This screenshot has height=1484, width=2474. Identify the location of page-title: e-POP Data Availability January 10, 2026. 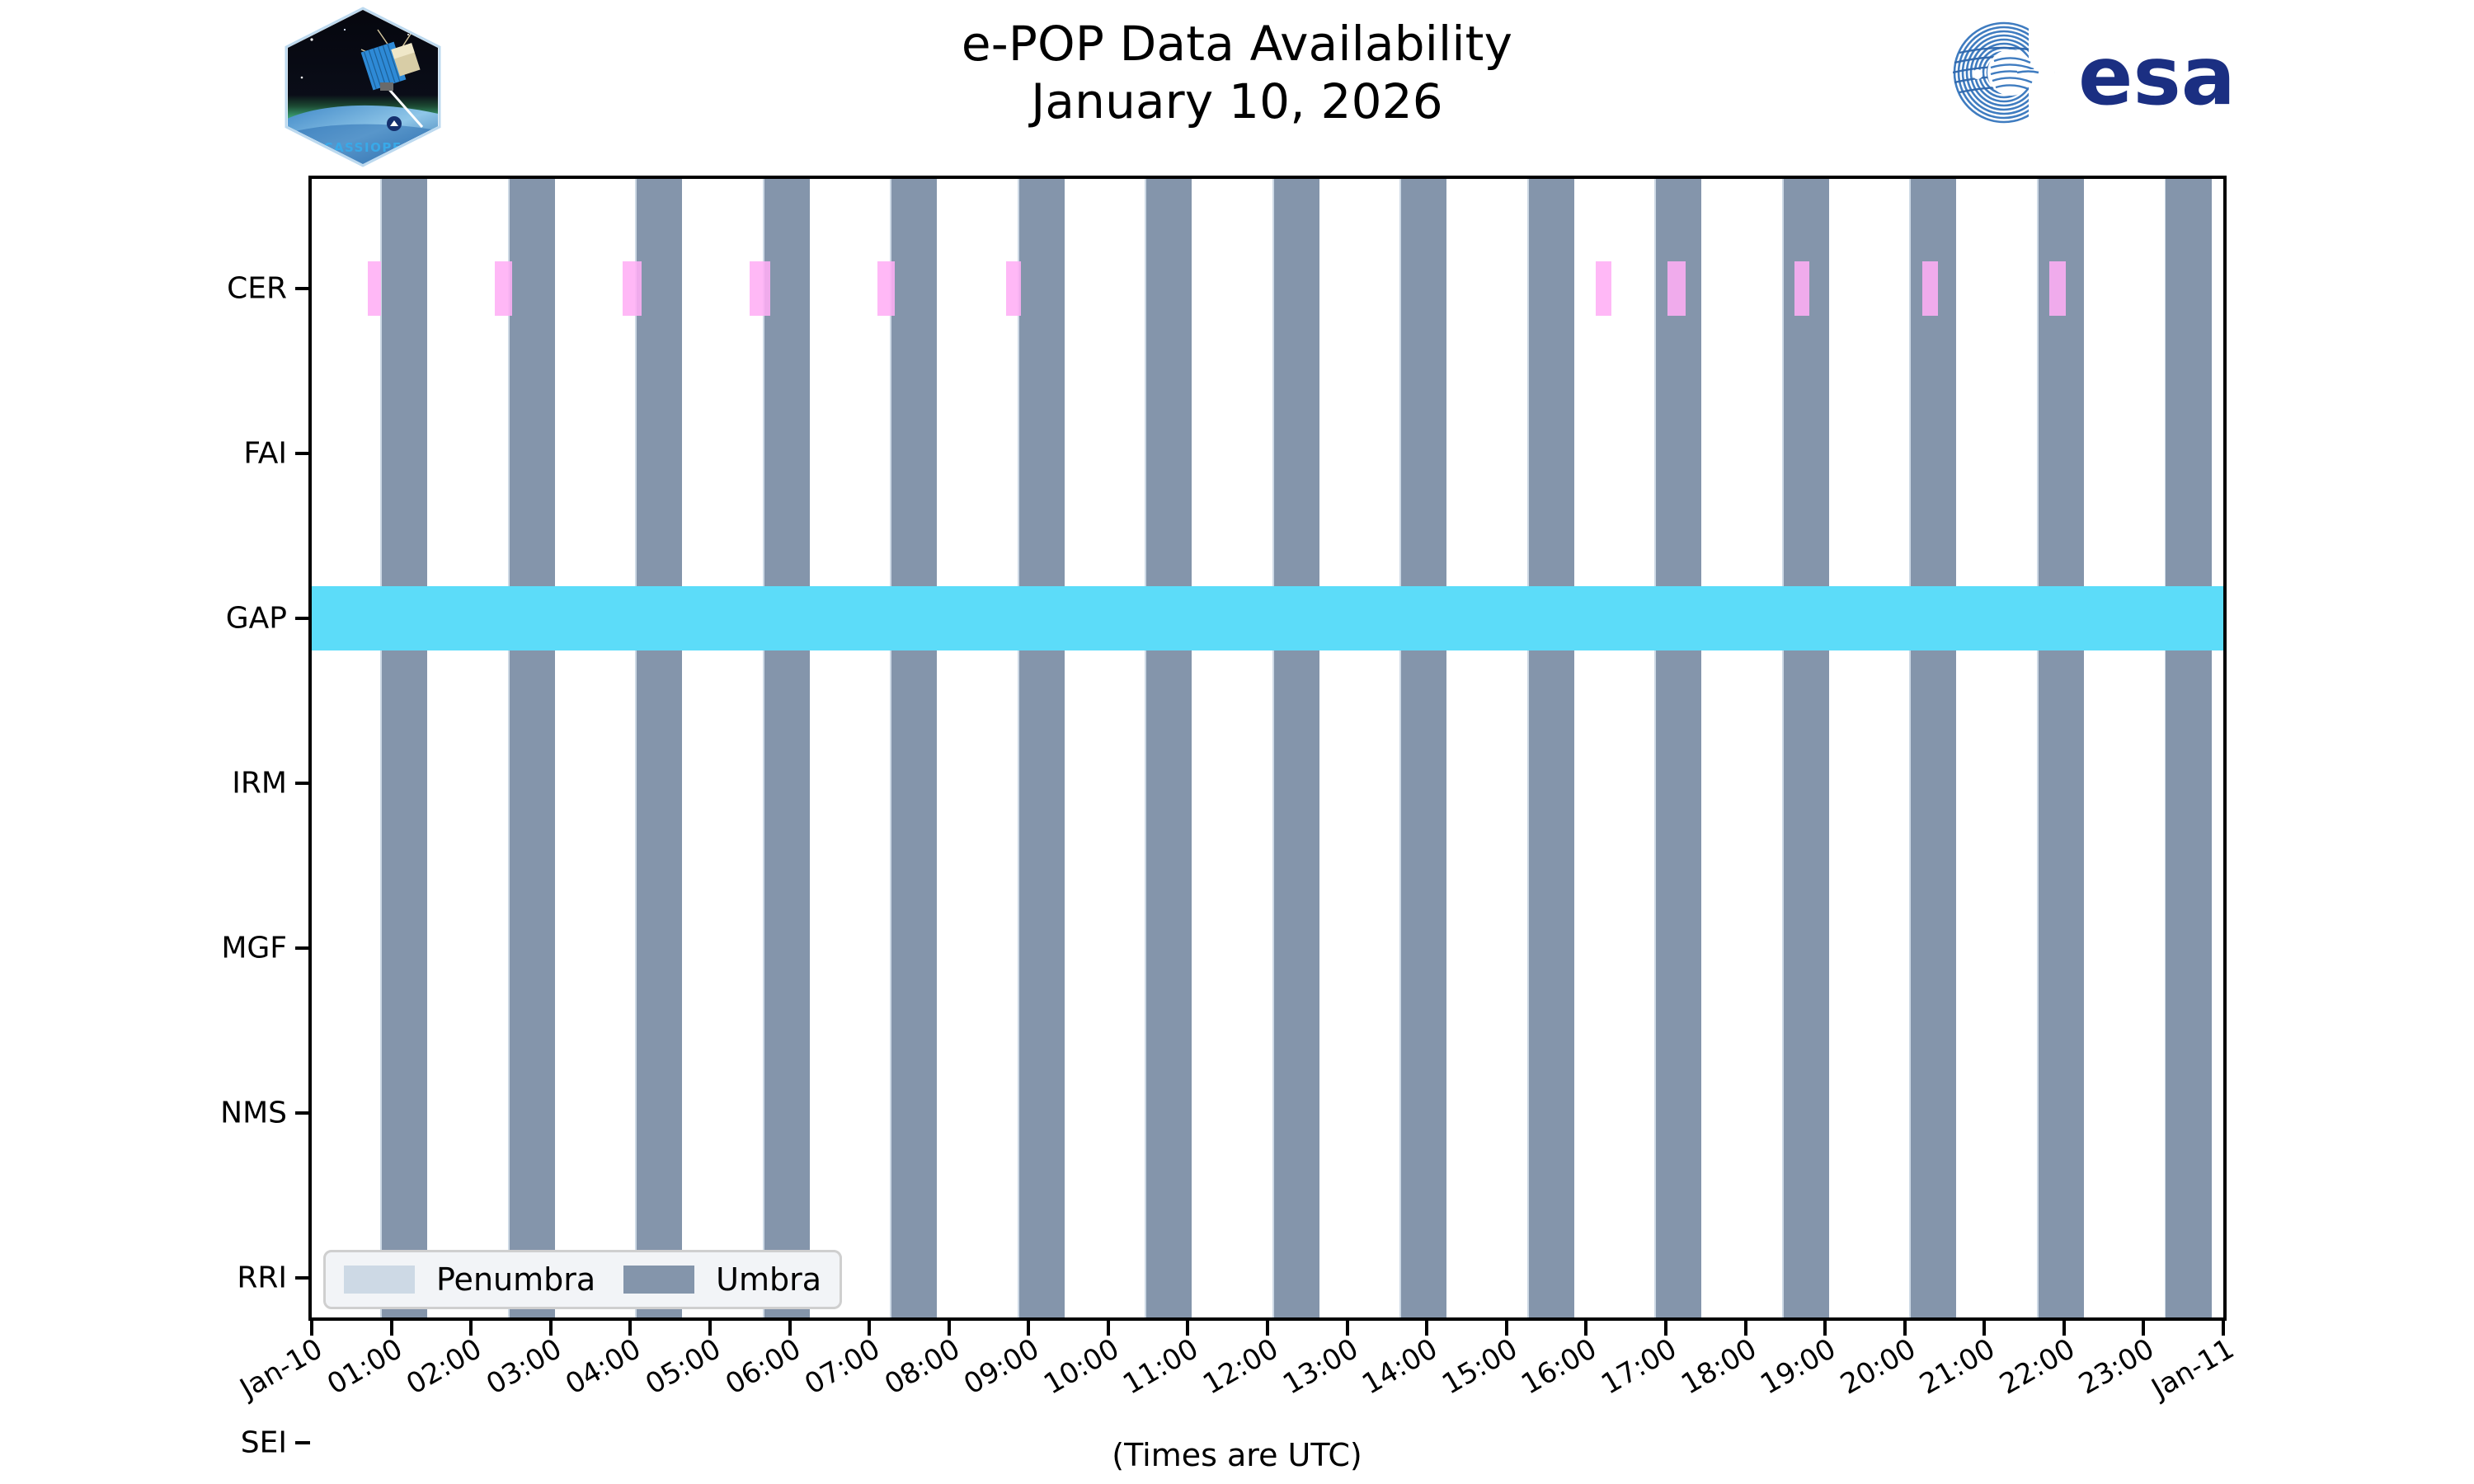
(1237, 72).